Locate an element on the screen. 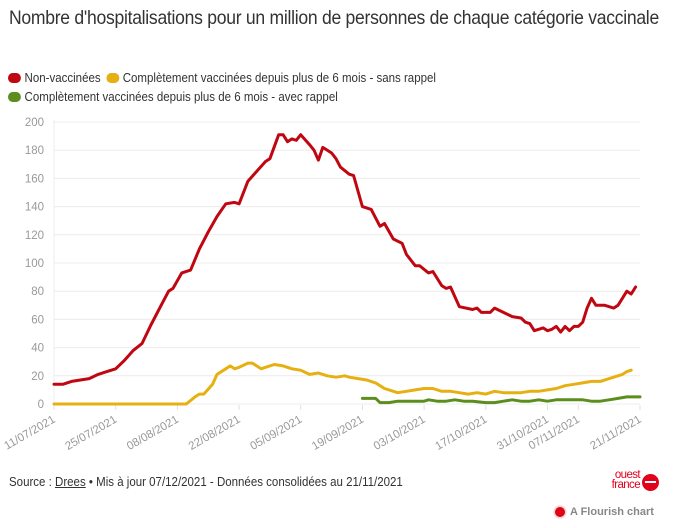  y-axis: 0 20 40 60 80 100 120 140 160 180 200 is located at coordinates (34, 264).